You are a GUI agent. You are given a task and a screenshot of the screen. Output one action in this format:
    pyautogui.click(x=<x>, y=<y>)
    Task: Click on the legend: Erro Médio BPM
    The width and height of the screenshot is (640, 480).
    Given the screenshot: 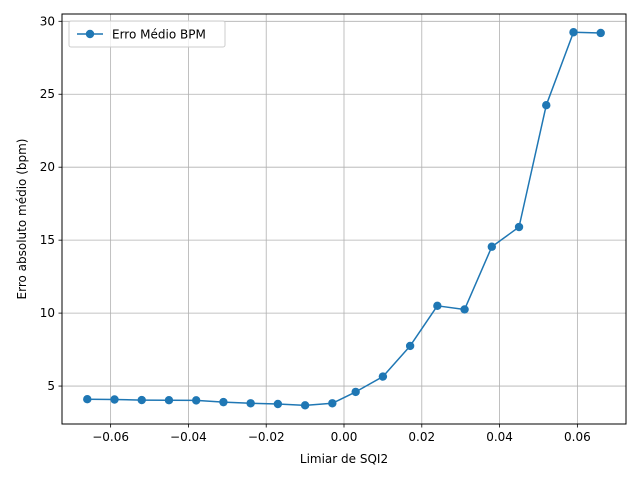 What is the action you would take?
    pyautogui.click(x=147, y=34)
    